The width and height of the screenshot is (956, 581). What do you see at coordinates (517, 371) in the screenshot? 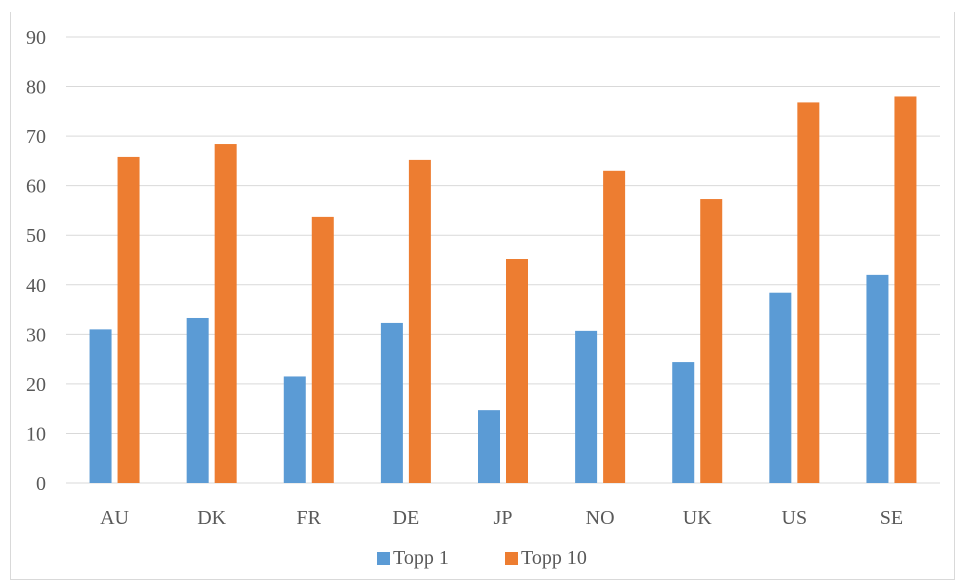
I see `bar-topp-10-jp` at bounding box center [517, 371].